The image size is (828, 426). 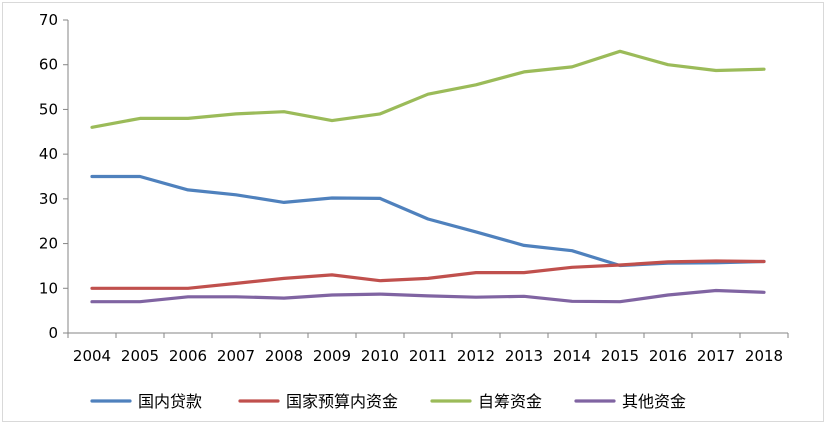 I want to click on legend-item-4: 其他资金, so click(x=630, y=401).